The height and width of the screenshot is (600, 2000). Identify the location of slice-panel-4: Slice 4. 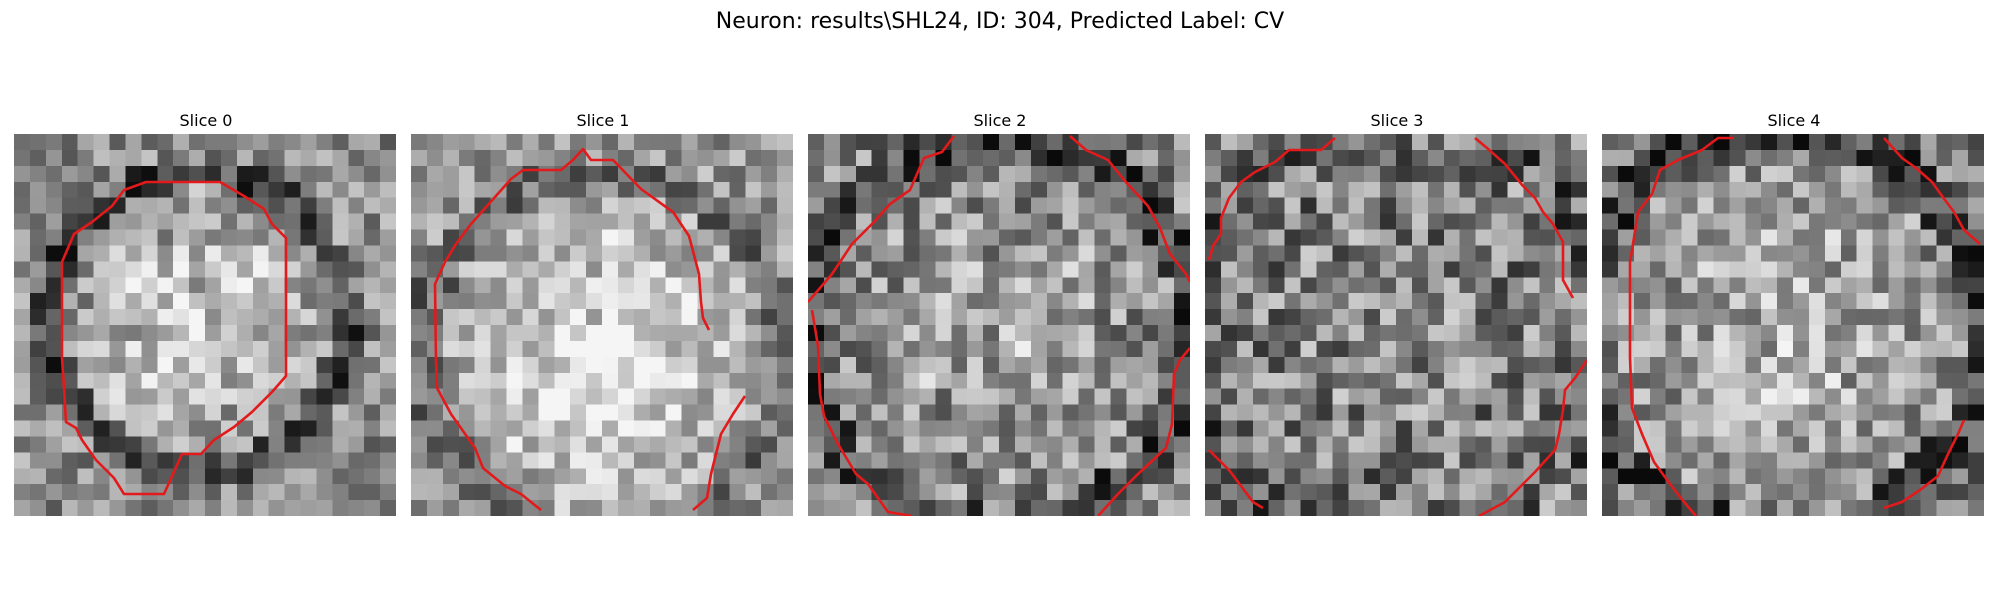
(1794, 312).